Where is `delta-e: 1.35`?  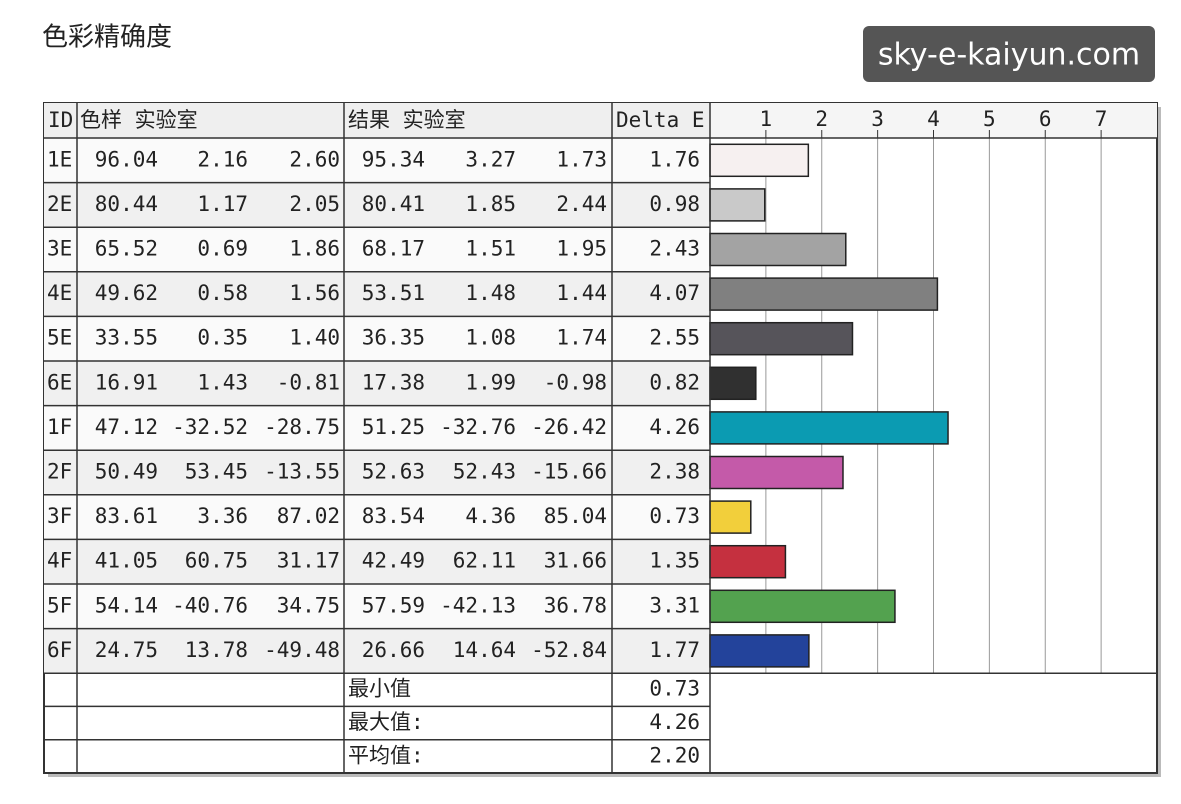 delta-e: 1.35 is located at coordinates (674, 561).